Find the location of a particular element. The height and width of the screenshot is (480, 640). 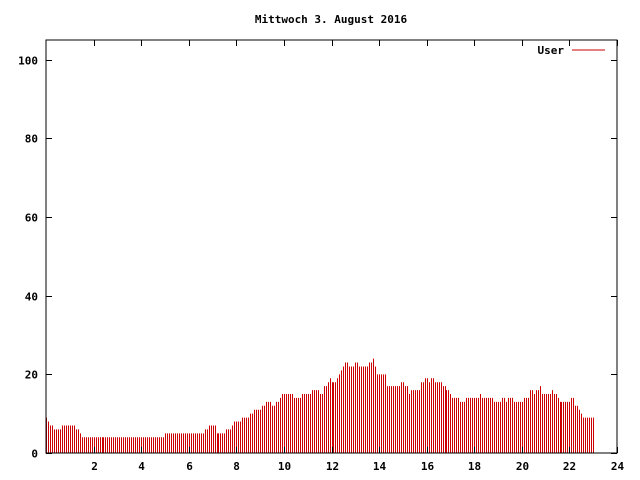

y-tick-label: 40 is located at coordinates (31, 297).